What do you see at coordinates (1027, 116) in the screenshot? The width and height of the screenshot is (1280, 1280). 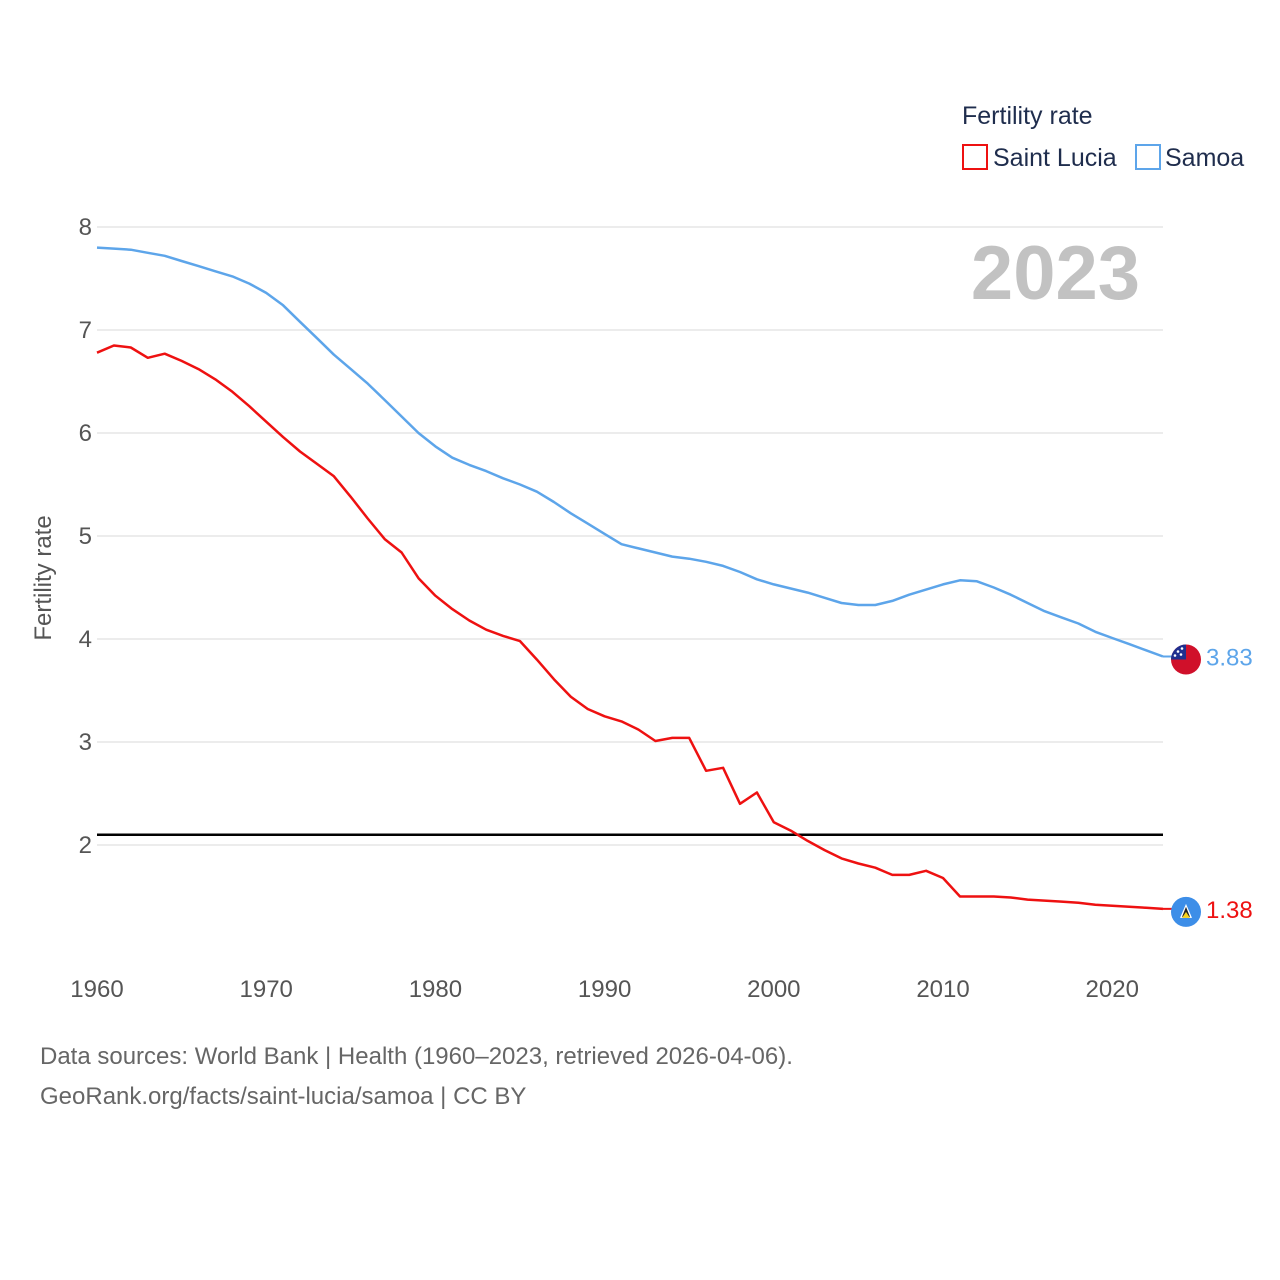 I see `legend-title: Fertility rate` at bounding box center [1027, 116].